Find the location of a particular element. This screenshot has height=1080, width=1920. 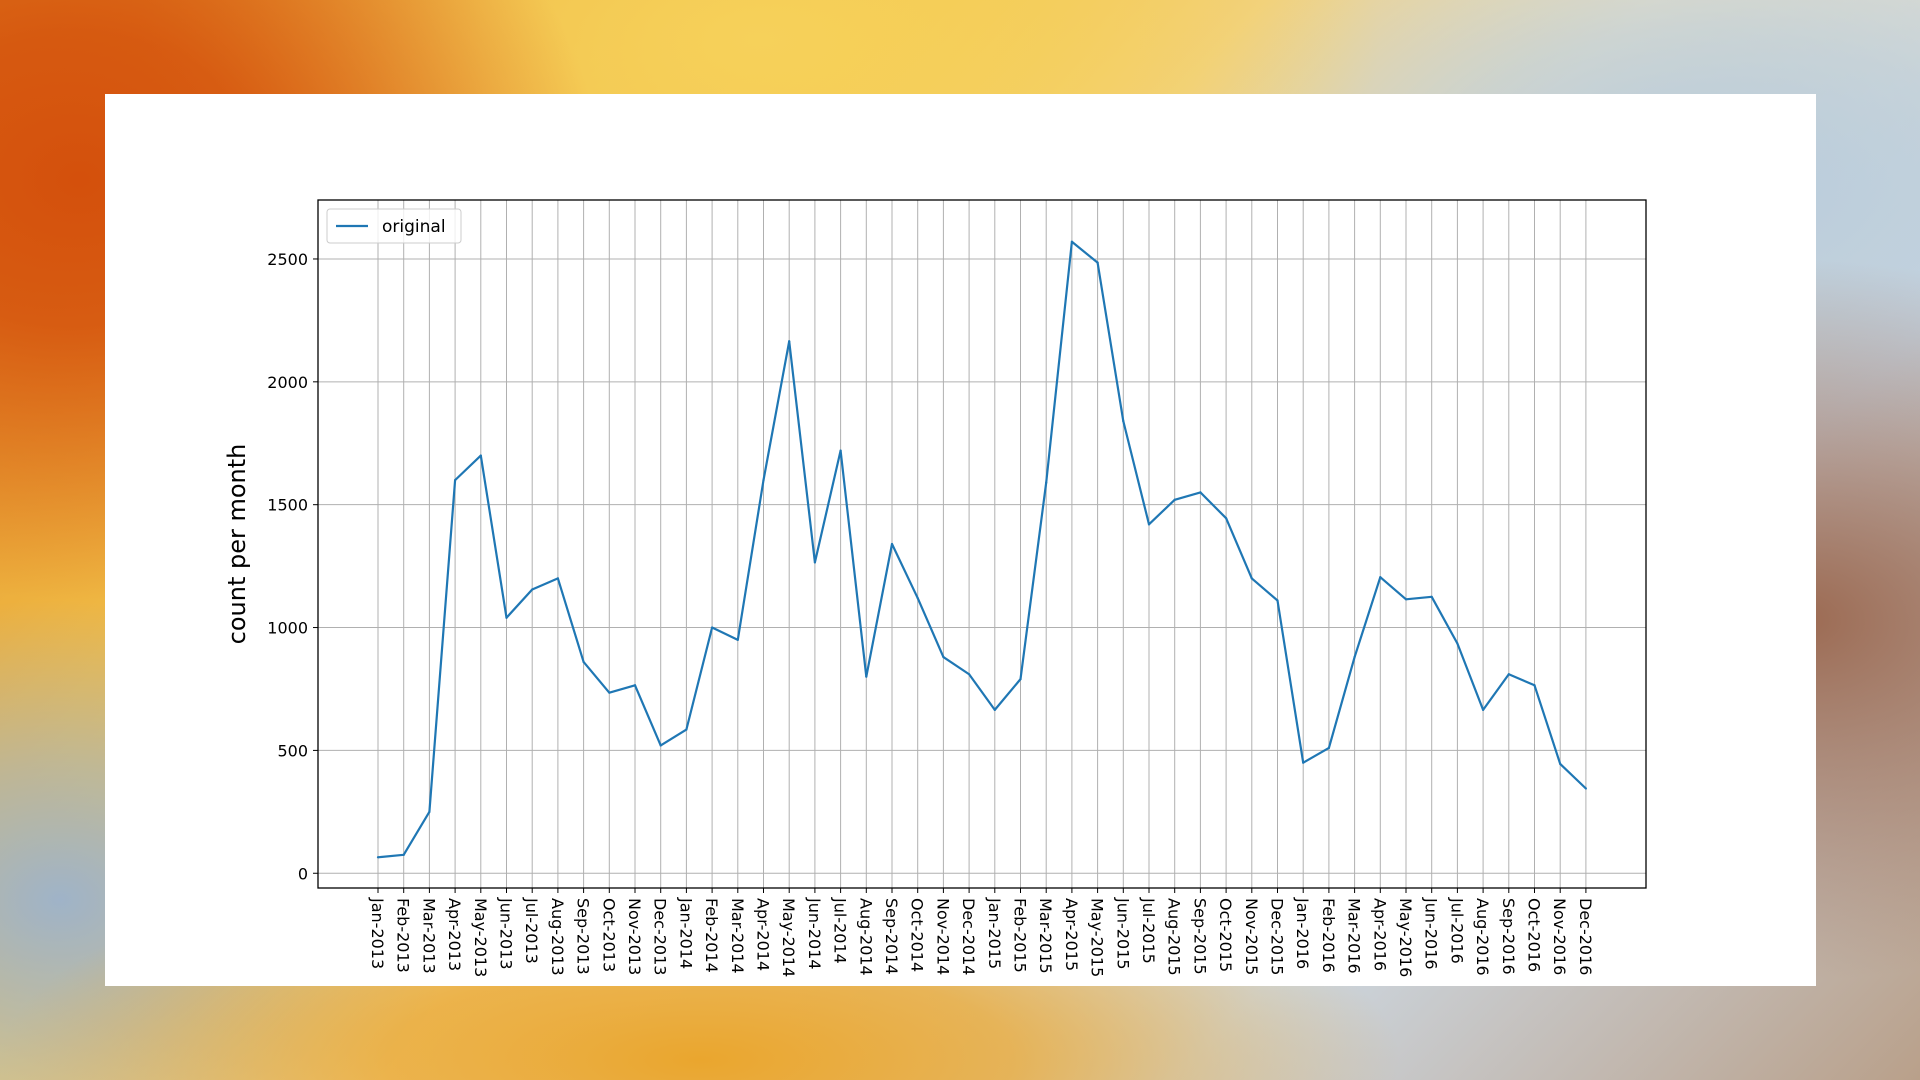

x-tick-label: Mar-2015 is located at coordinates (1045, 936).